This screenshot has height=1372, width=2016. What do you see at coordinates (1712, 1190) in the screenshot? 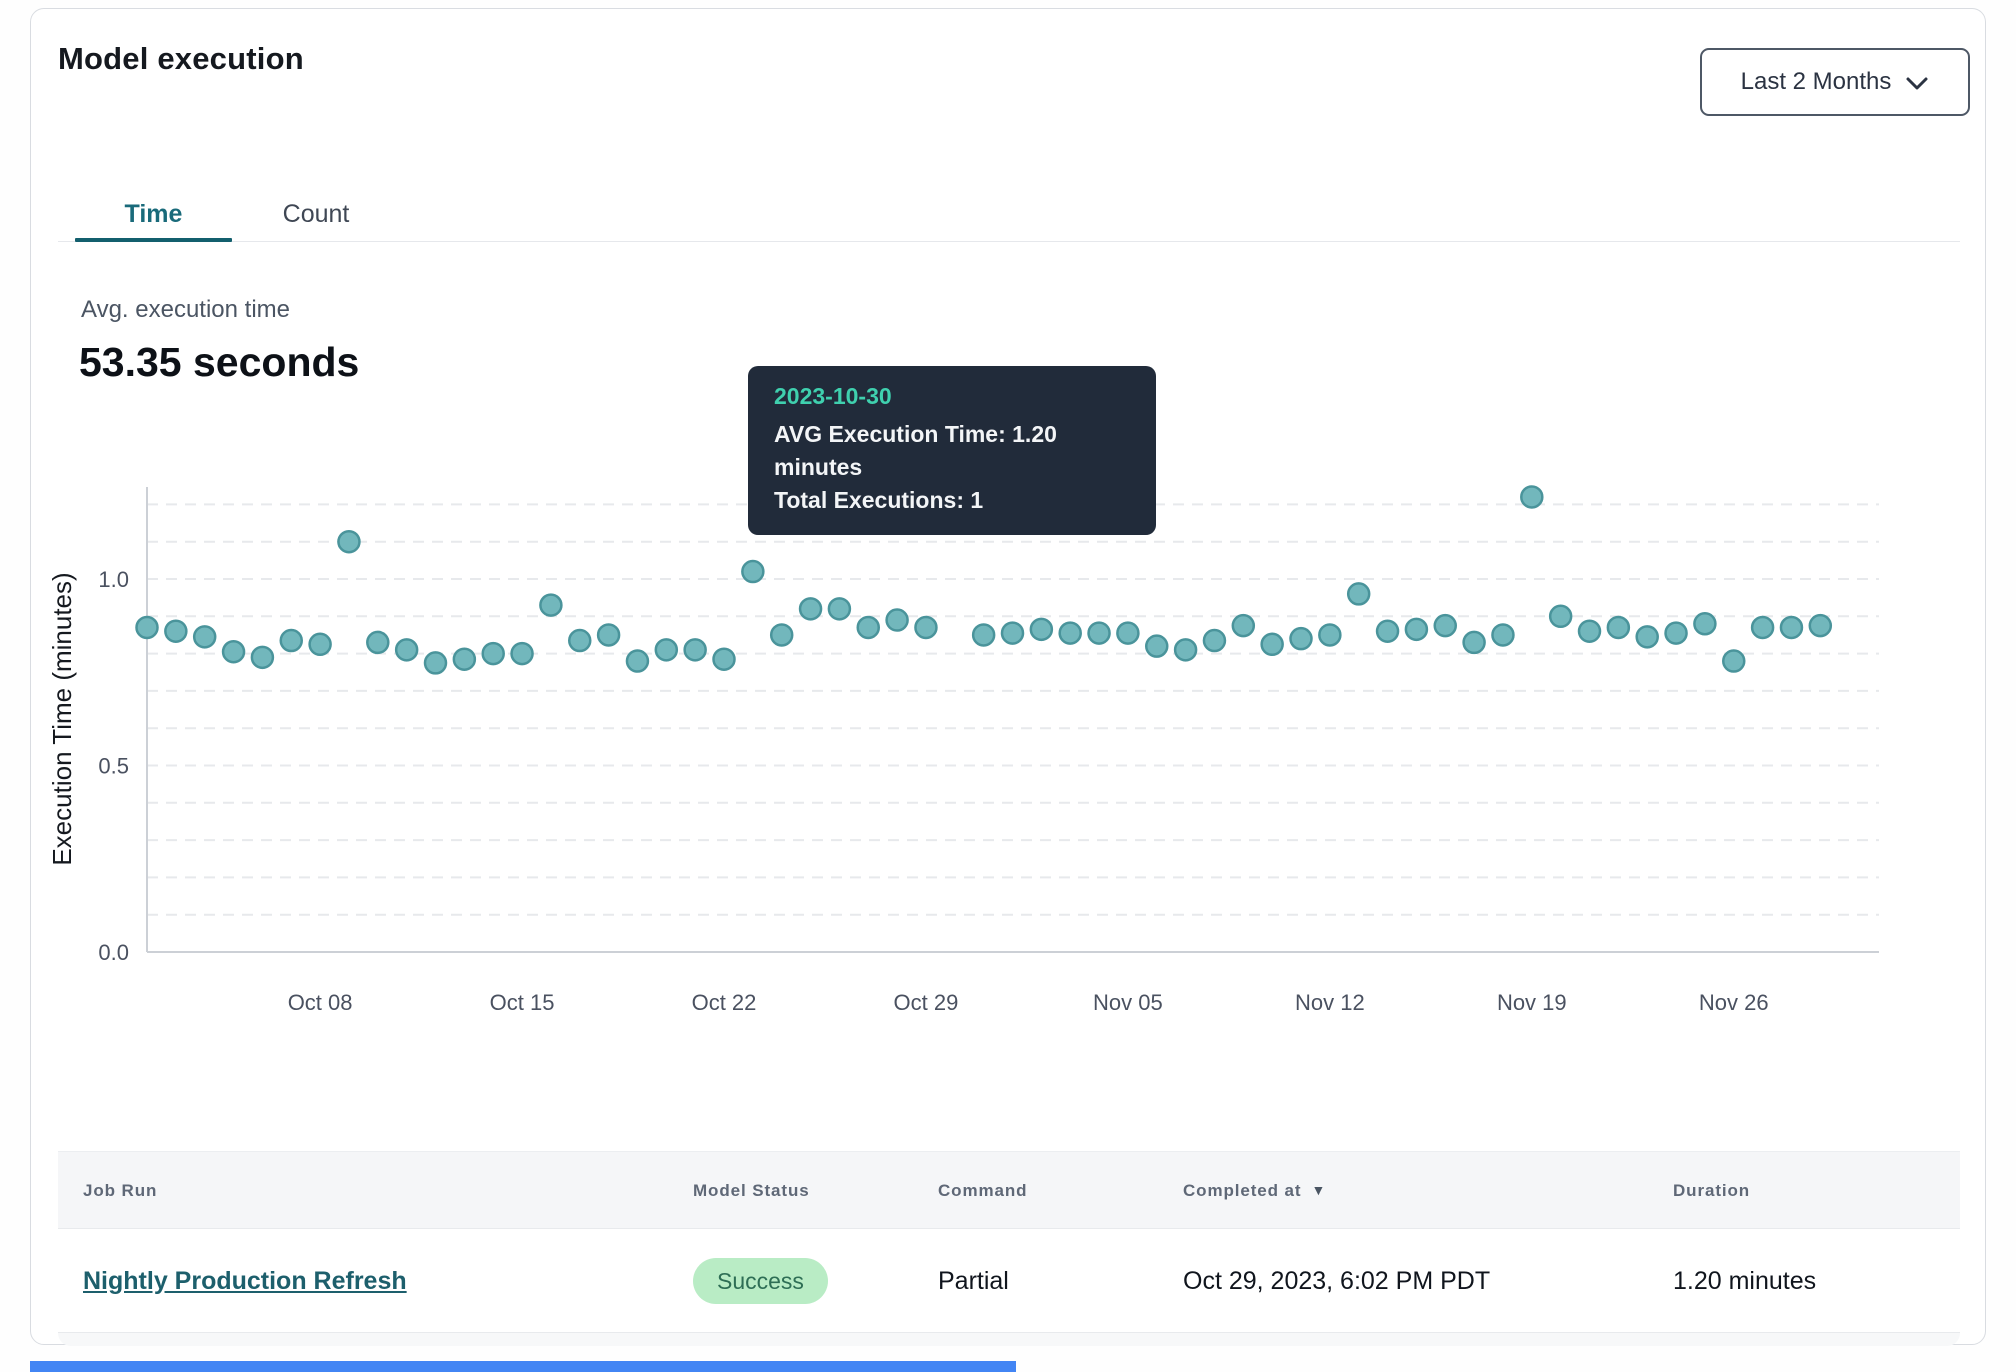
I see `column-header-duration: Duration` at bounding box center [1712, 1190].